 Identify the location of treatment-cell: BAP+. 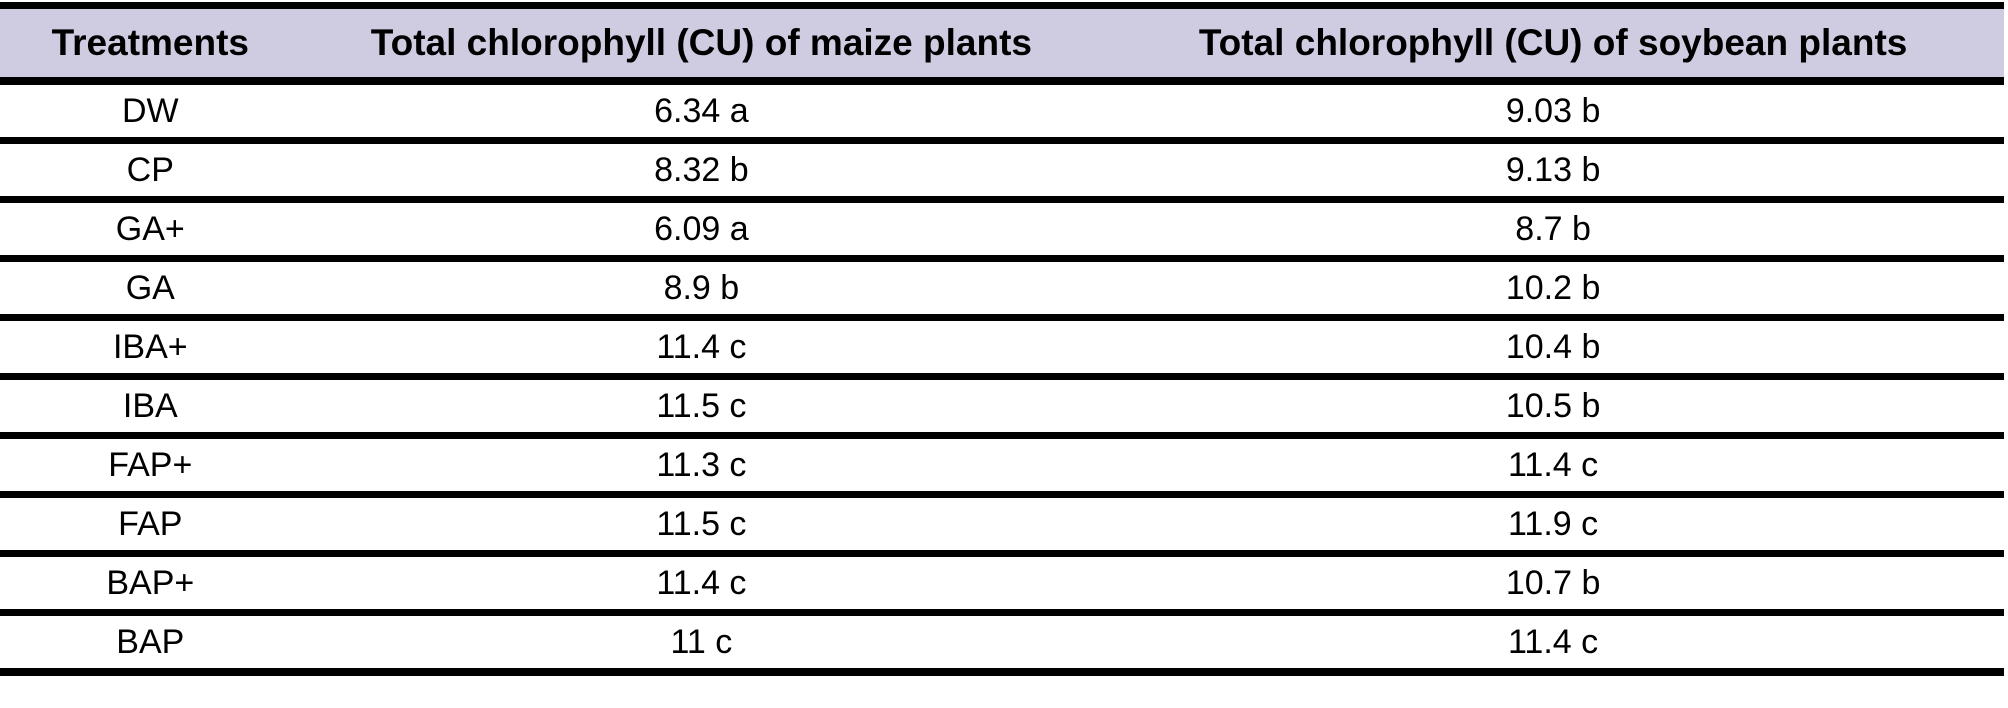
(150, 584).